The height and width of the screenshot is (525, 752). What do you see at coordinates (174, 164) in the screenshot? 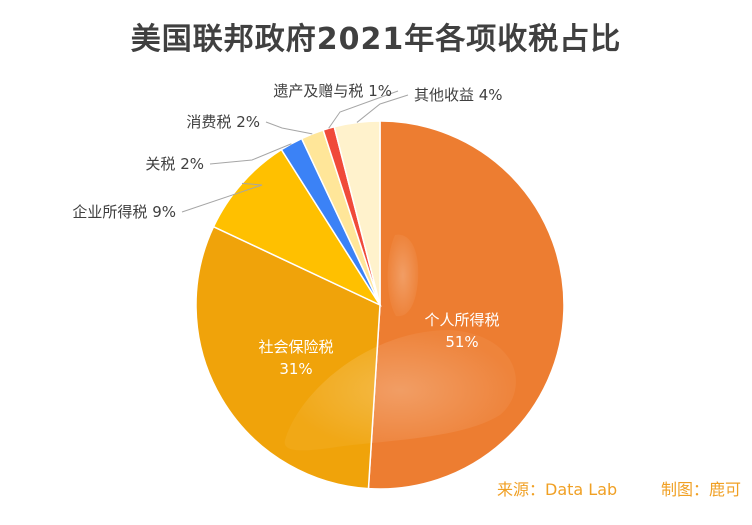
I see `data-label-关税: 关税 2%` at bounding box center [174, 164].